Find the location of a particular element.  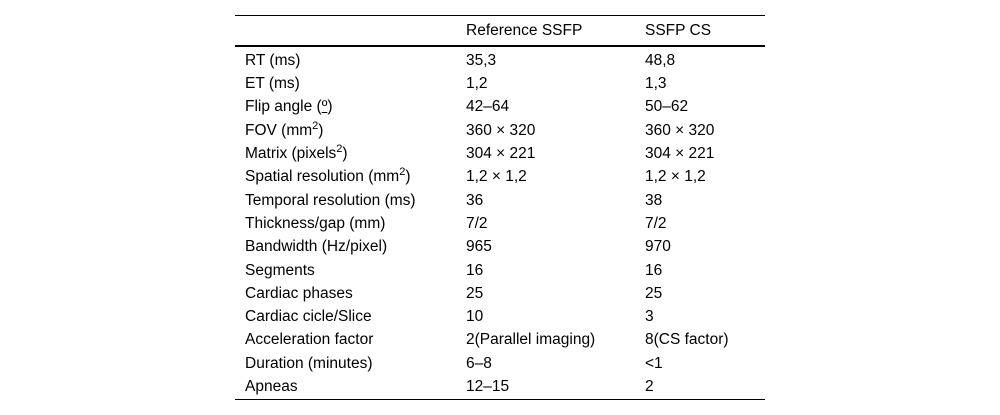

value-ssfp-cs: 304 × 221 is located at coordinates (680, 154).